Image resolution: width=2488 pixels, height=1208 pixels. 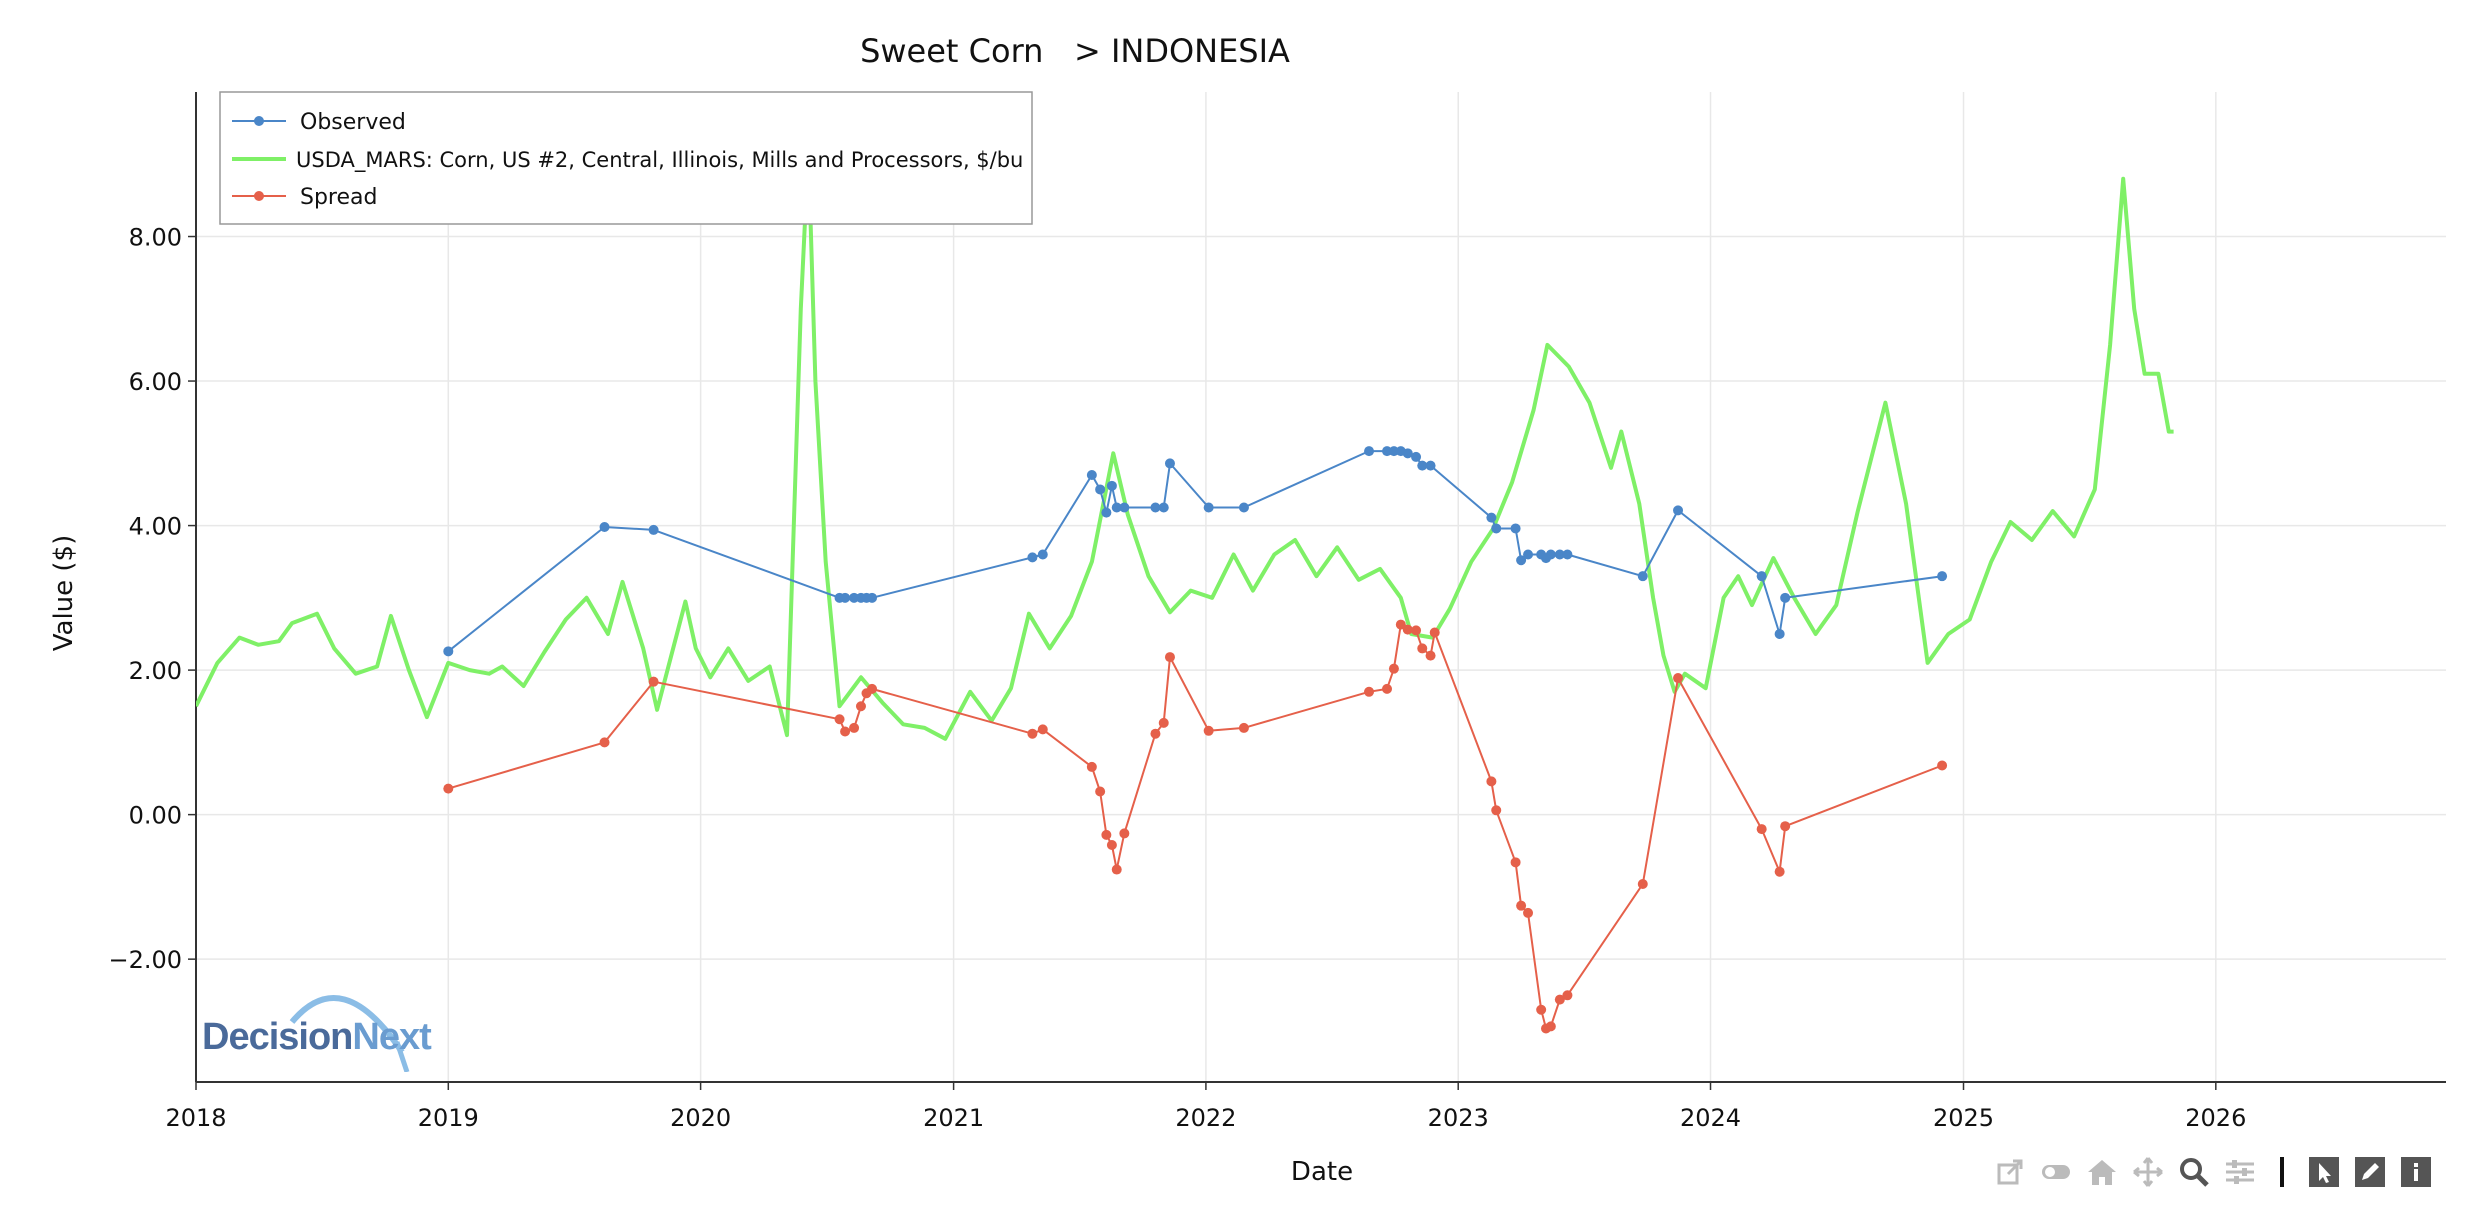 What do you see at coordinates (259, 121) in the screenshot?
I see `legend-marker` at bounding box center [259, 121].